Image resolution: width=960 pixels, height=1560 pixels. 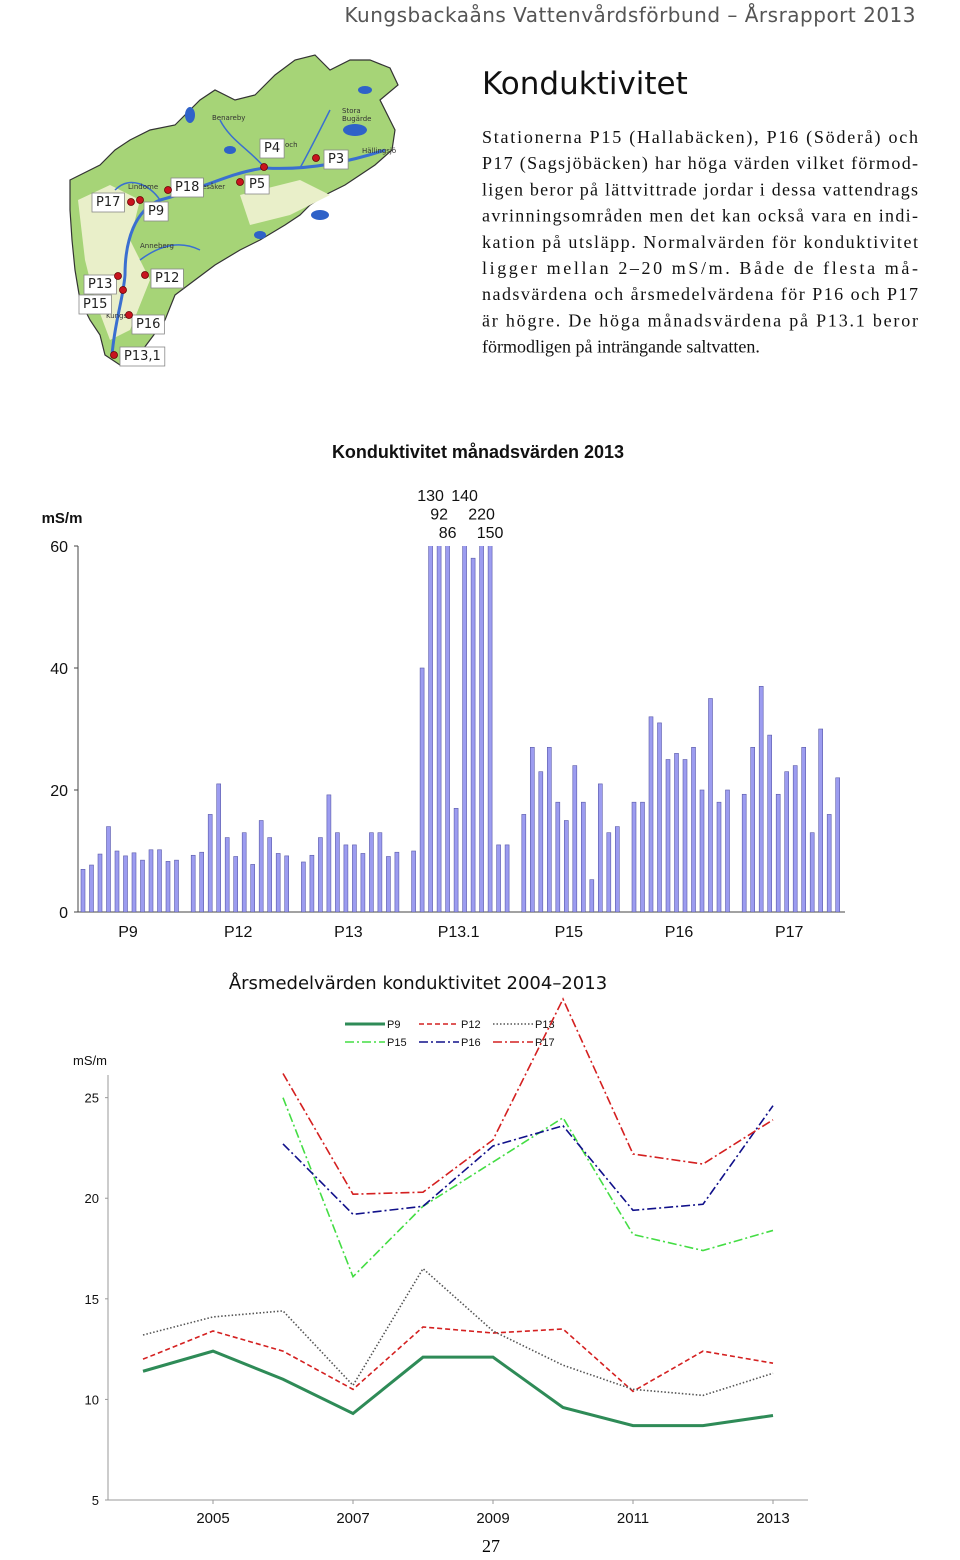 I want to click on y-tick-label: 25, so click(x=92, y=1098).